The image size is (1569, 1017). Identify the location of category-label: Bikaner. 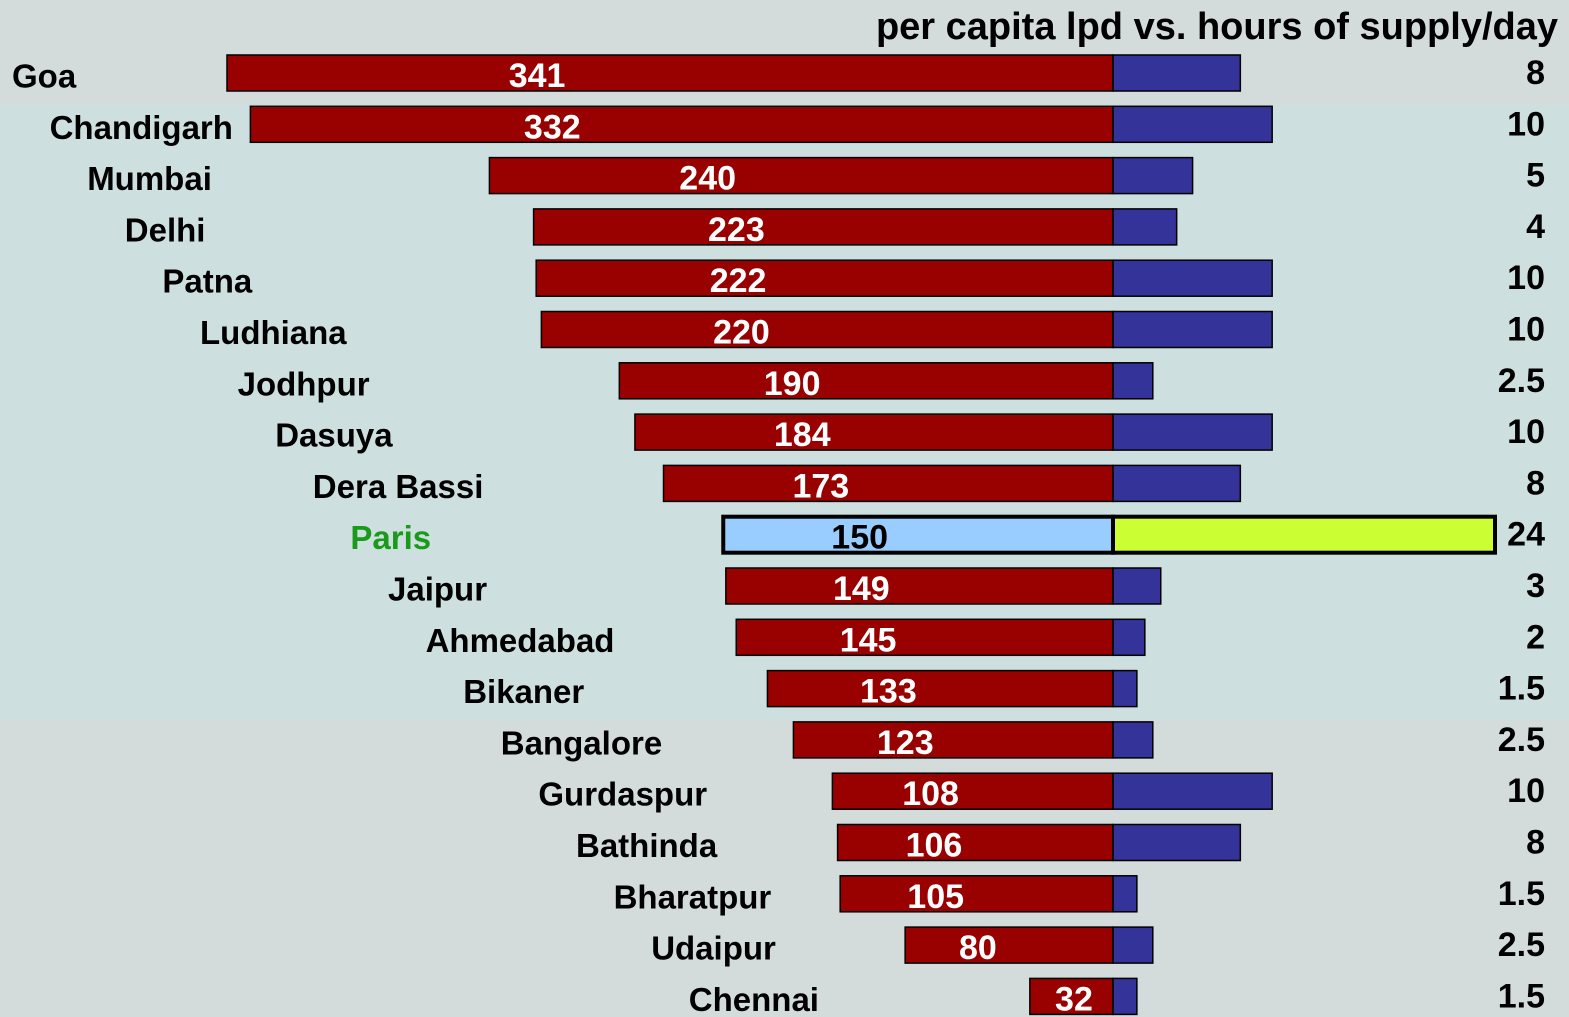
(523, 691).